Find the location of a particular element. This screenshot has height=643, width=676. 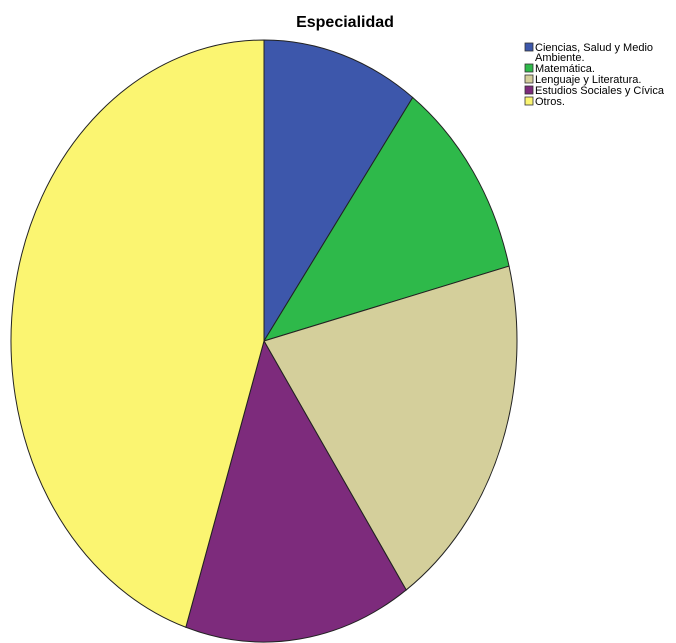

legend-label-5: Otros. is located at coordinates (550, 102).